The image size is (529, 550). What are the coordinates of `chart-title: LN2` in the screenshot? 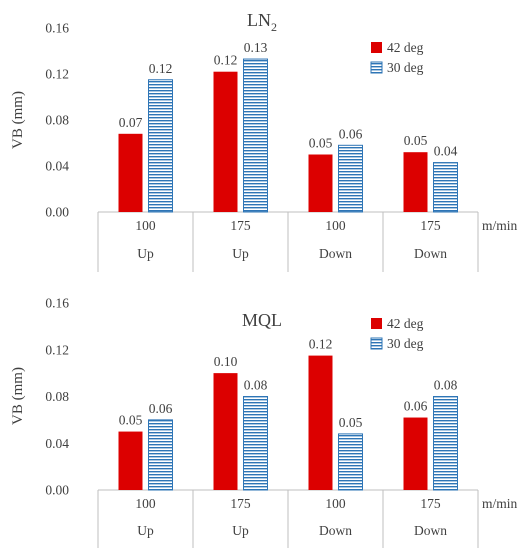 It's located at (262, 22).